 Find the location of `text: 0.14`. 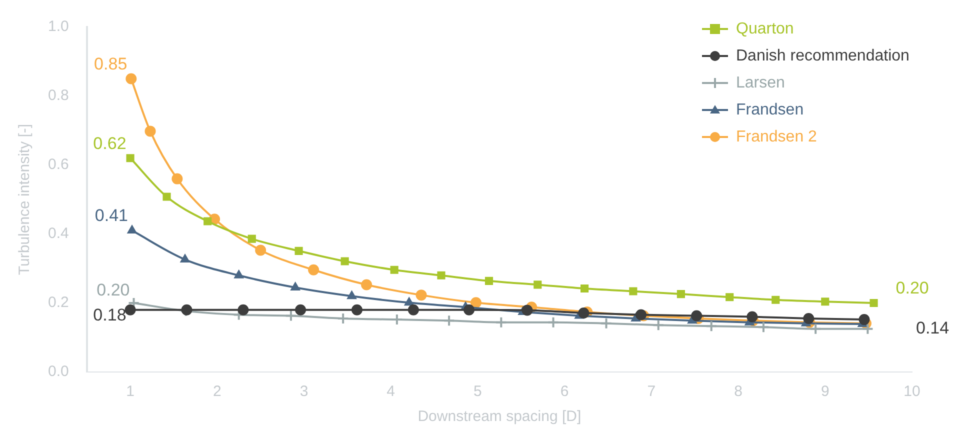

text: 0.14 is located at coordinates (933, 328).